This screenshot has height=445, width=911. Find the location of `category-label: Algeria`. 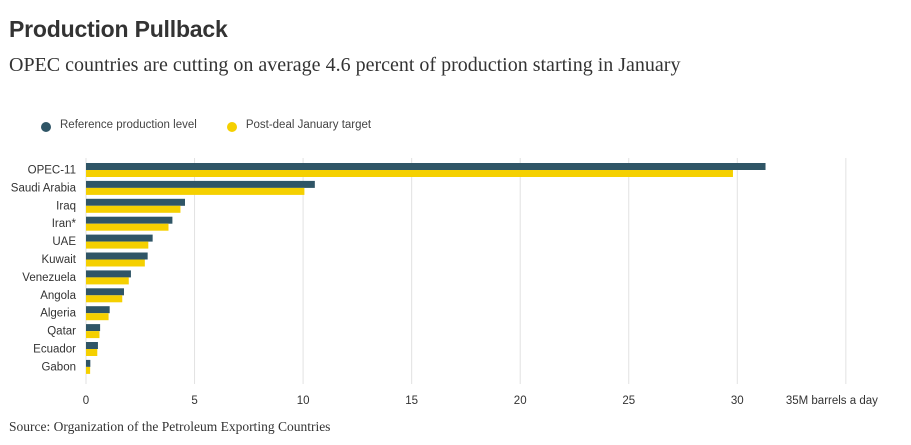

category-label: Algeria is located at coordinates (58, 314).